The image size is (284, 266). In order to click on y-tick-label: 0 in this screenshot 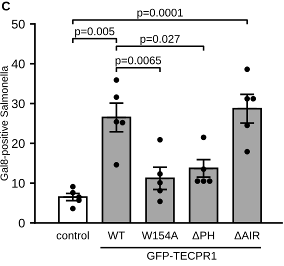, I will do `click(21, 223)`.